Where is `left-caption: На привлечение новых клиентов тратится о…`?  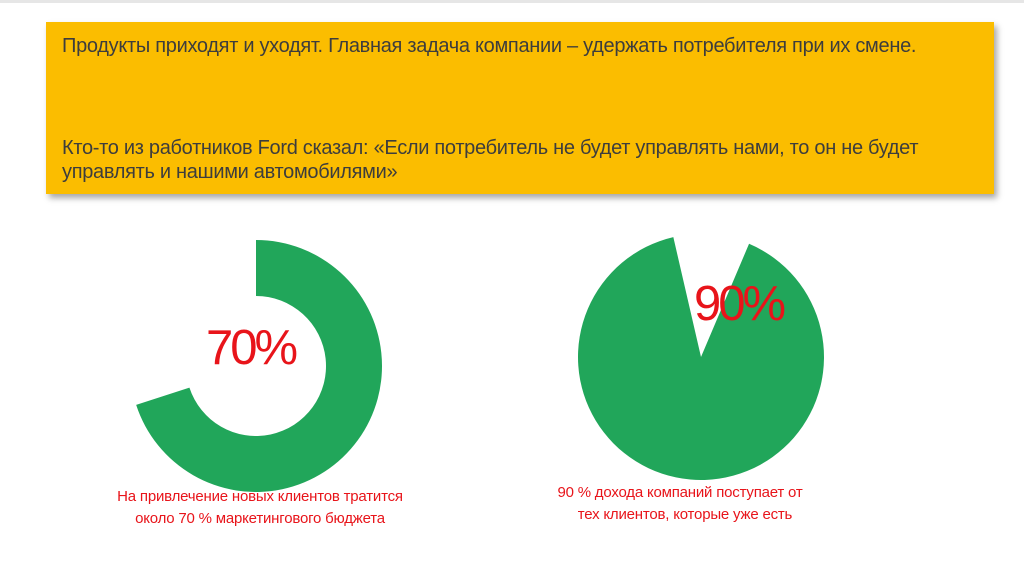
left-caption: На привлечение новых клиентов тратится о… is located at coordinates (260, 508).